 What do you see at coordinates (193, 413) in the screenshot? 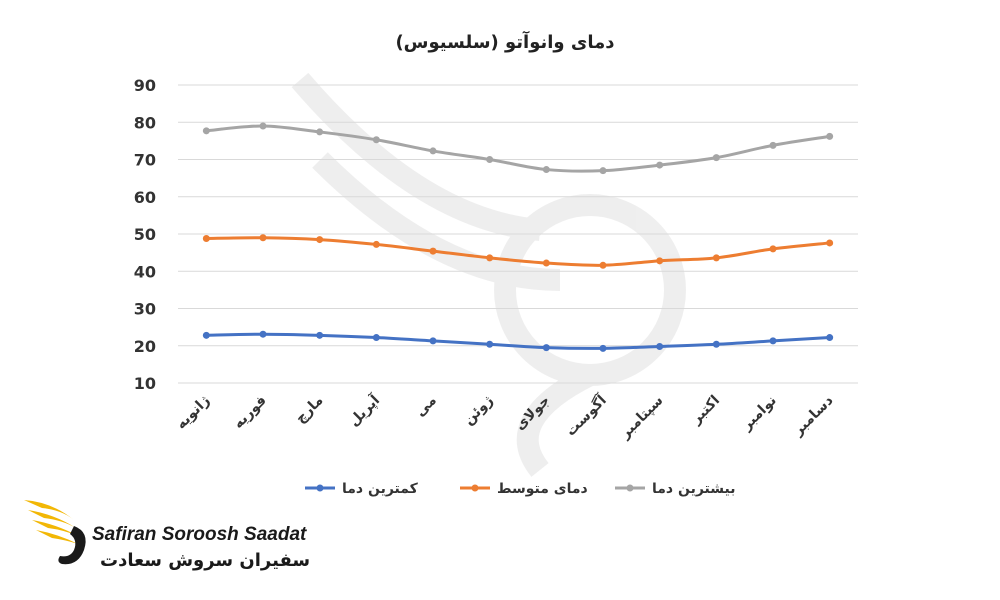
I see `x-tick-label: ژانویه` at bounding box center [193, 413].